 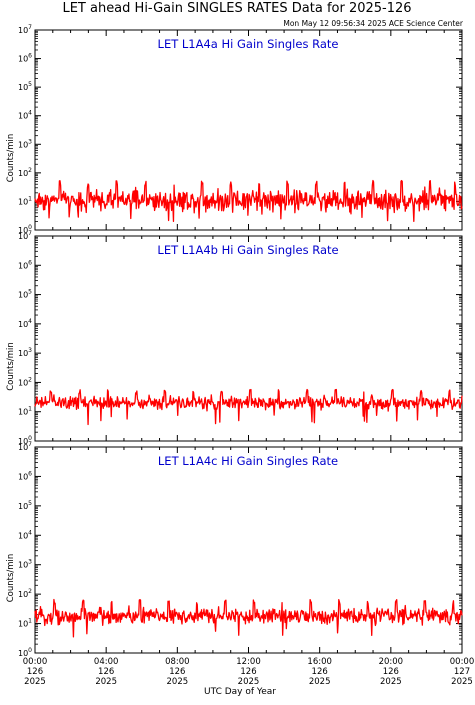 What do you see at coordinates (248, 44) in the screenshot?
I see `panel-title: LET L1A4a Hi Gain Singles Rate` at bounding box center [248, 44].